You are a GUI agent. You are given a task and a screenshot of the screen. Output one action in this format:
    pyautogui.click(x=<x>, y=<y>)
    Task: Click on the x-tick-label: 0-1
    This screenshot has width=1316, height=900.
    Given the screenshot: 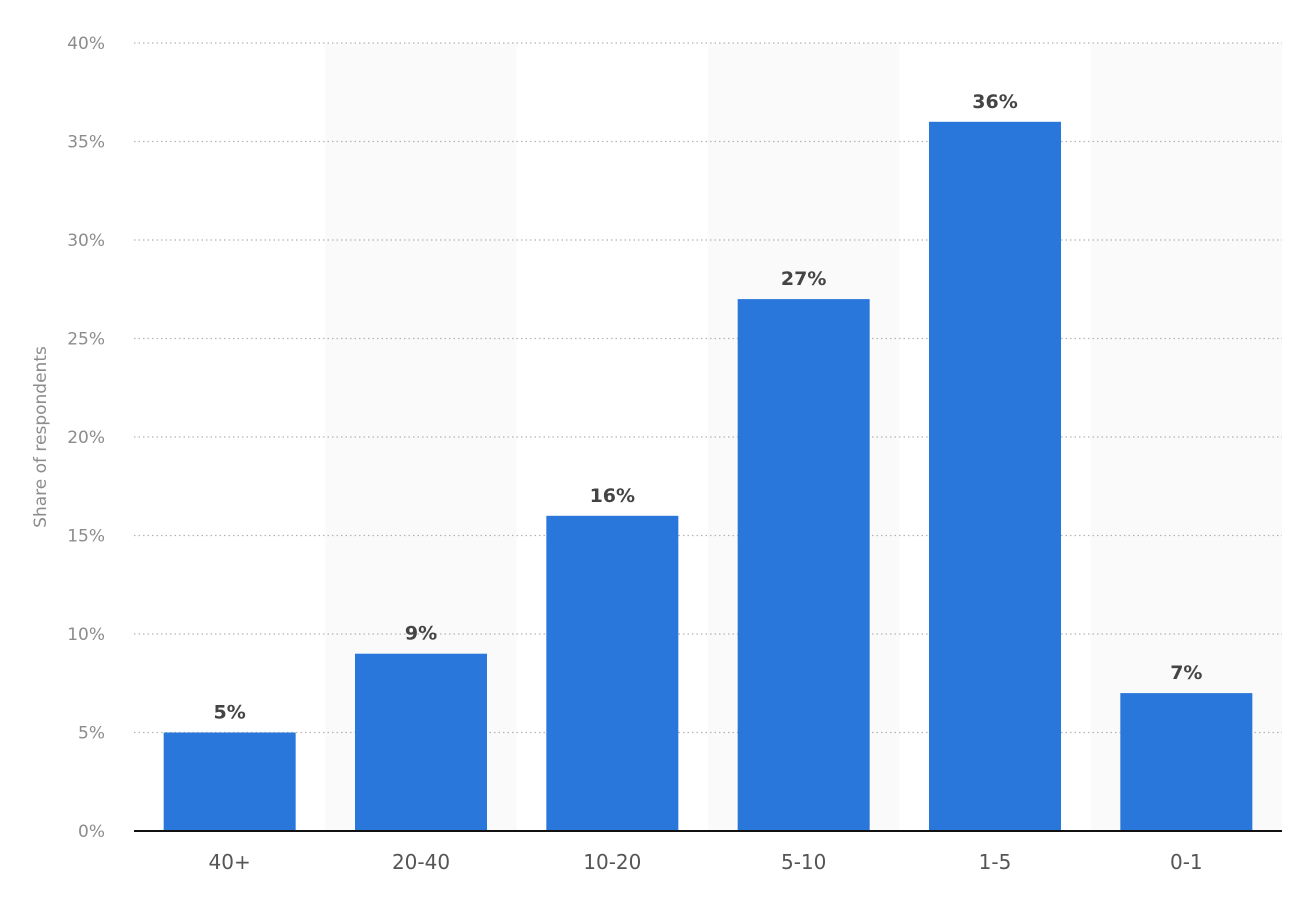 What is the action you would take?
    pyautogui.click(x=1186, y=862)
    